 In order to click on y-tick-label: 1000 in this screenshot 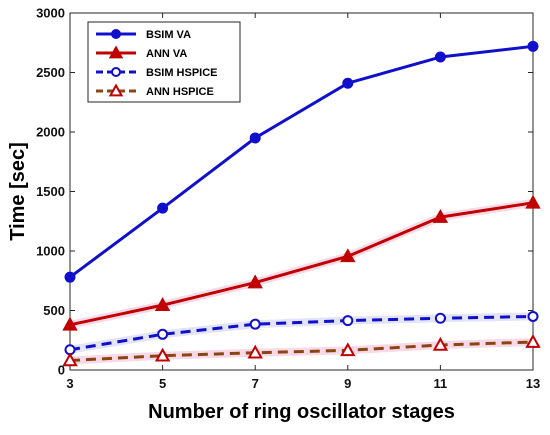, I will do `click(50, 251)`.